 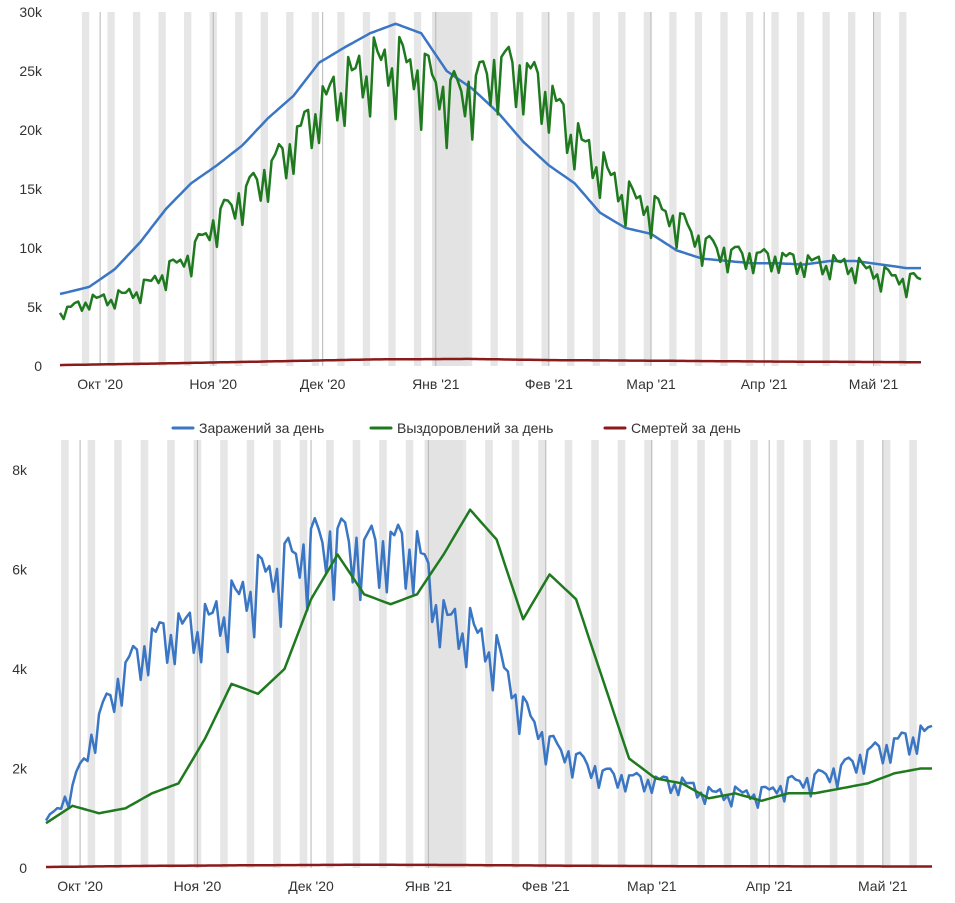 I want to click on legend-item-deaths: Смертей за день, so click(x=672, y=428).